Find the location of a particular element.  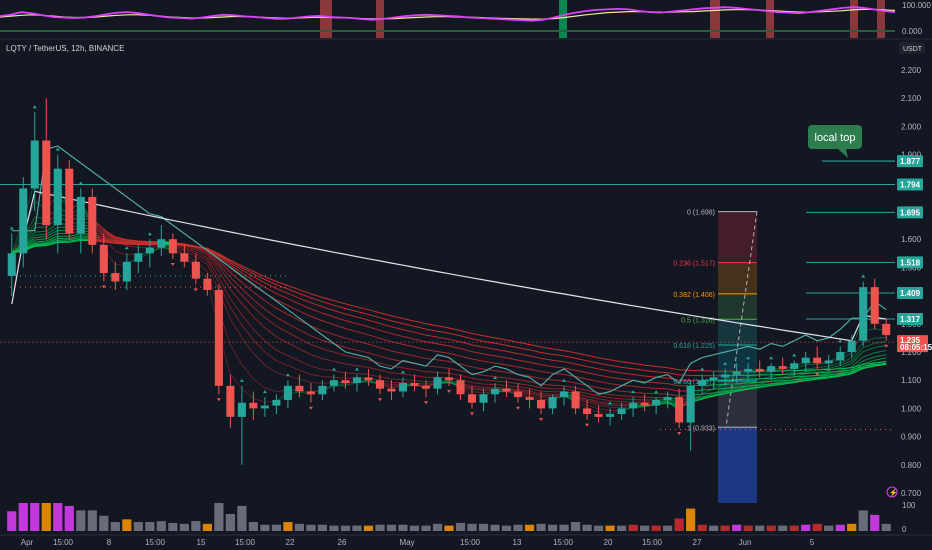

symbol-title: LQTY / TetherUS, 12h, BINANCE is located at coordinates (65, 48).